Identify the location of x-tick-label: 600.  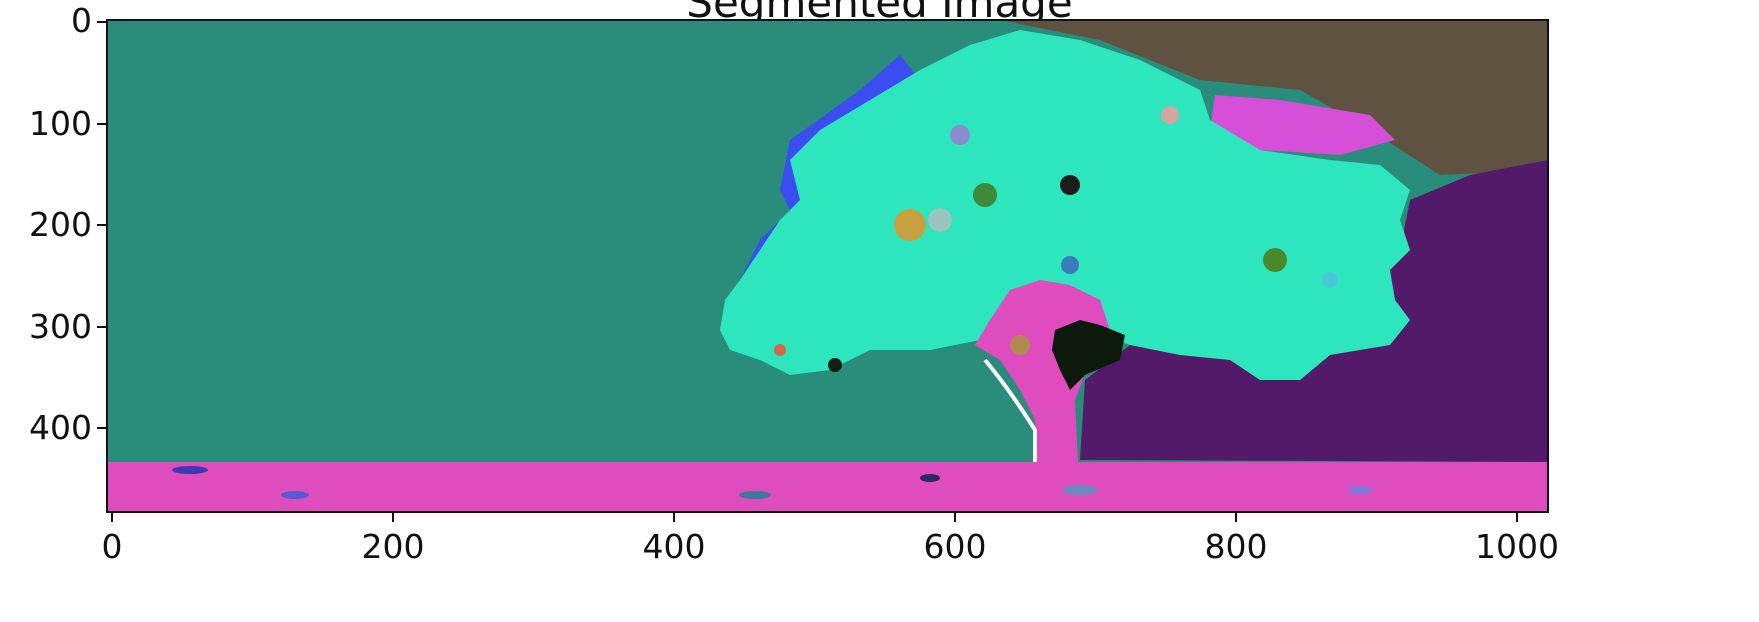
(955, 546).